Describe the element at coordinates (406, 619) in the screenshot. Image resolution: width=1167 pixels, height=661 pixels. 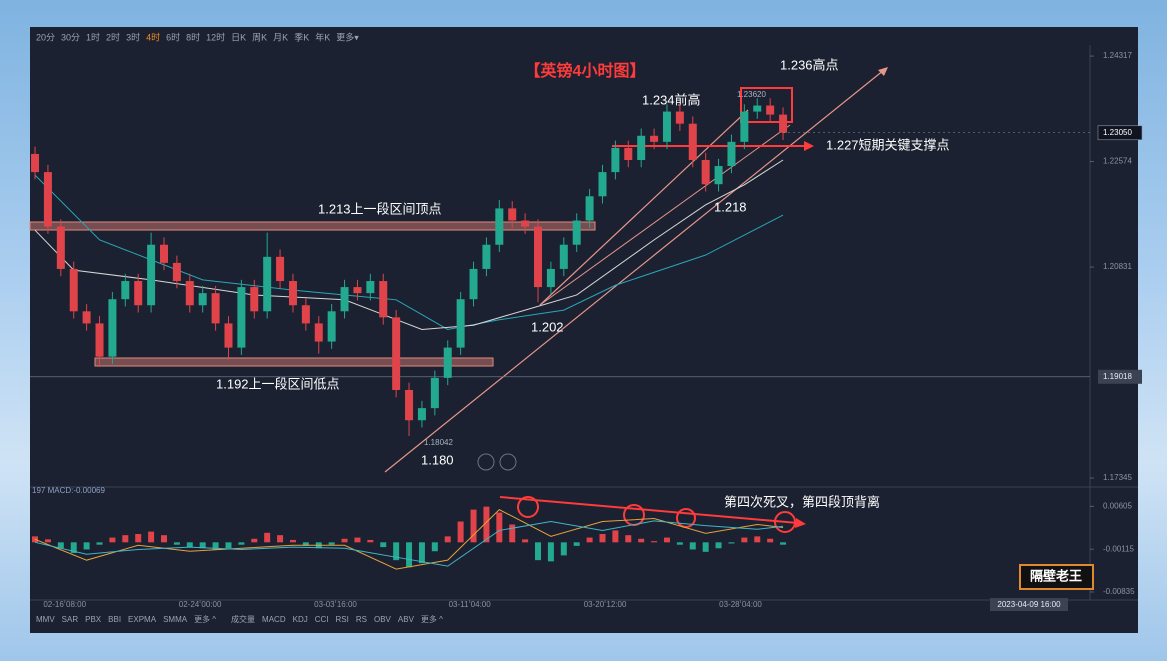
I see `indicator-button: ABV` at that location.